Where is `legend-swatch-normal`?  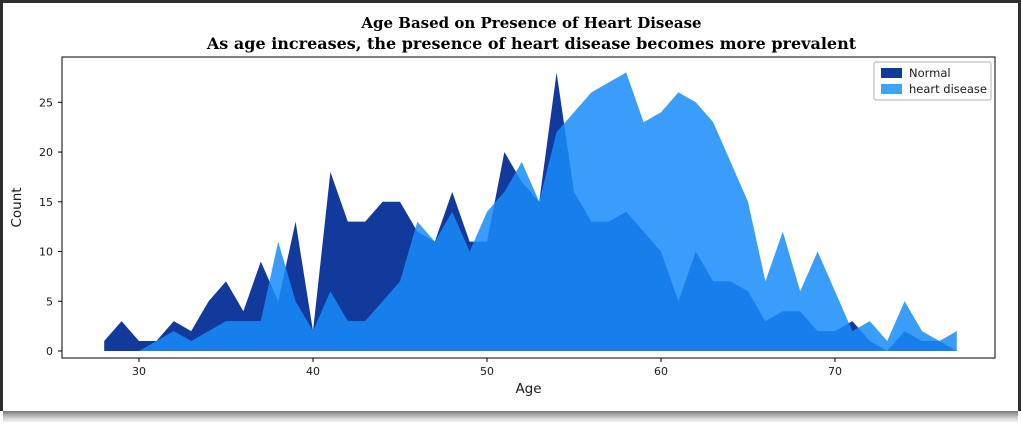
legend-swatch-normal is located at coordinates (891, 73).